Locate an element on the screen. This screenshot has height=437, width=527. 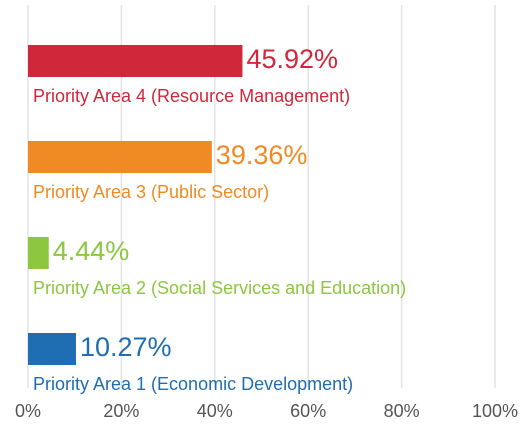
x-tick-label: 100% is located at coordinates (495, 411).